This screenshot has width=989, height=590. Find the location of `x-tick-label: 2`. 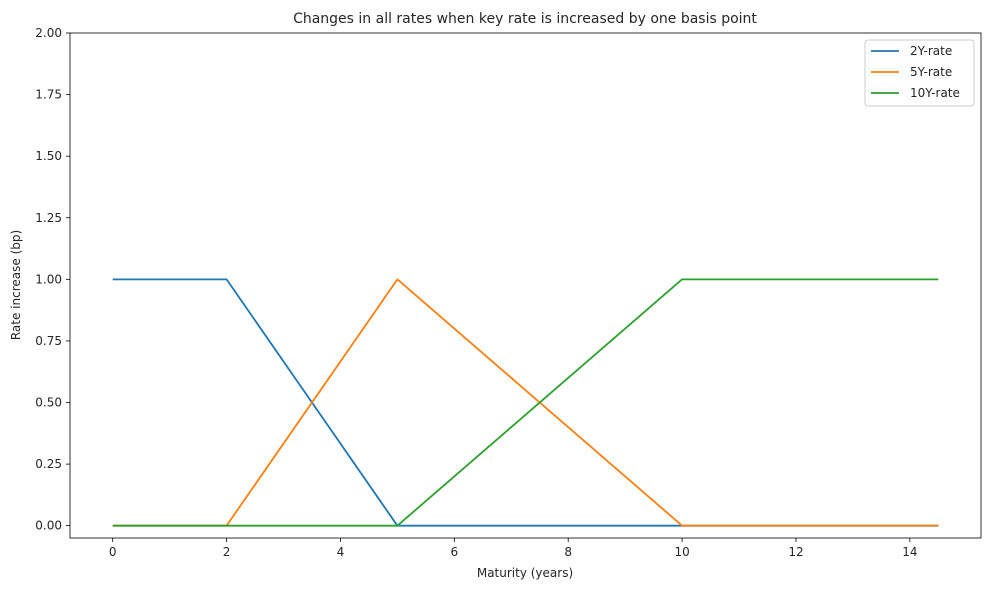

x-tick-label: 2 is located at coordinates (227, 552).